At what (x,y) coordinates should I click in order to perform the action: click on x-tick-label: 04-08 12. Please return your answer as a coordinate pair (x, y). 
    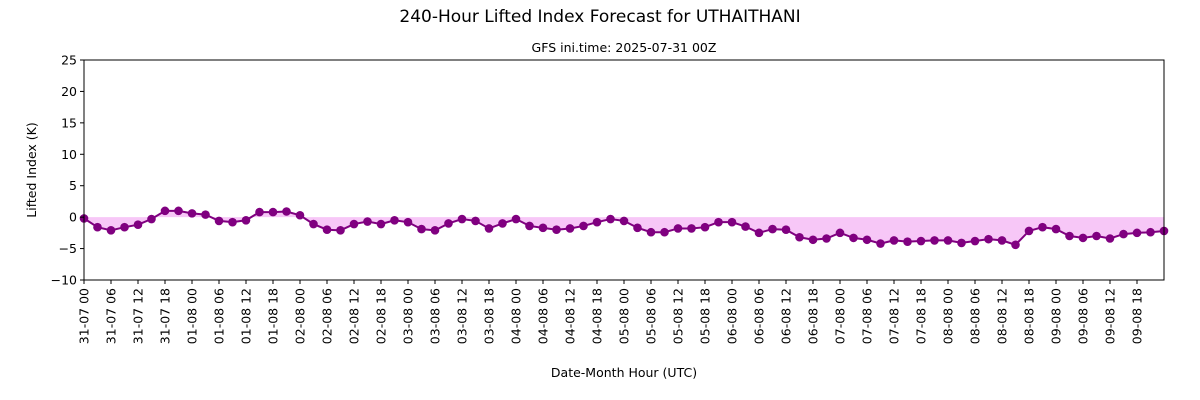
    Looking at the image, I should click on (570, 316).